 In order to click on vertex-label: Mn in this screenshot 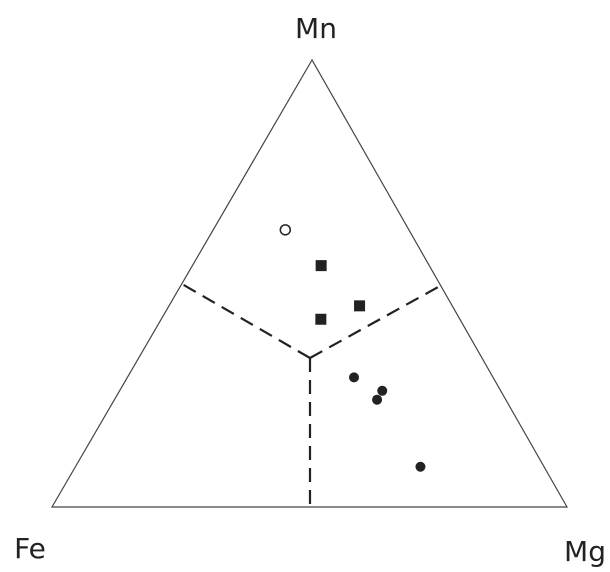, I will do `click(316, 28)`.